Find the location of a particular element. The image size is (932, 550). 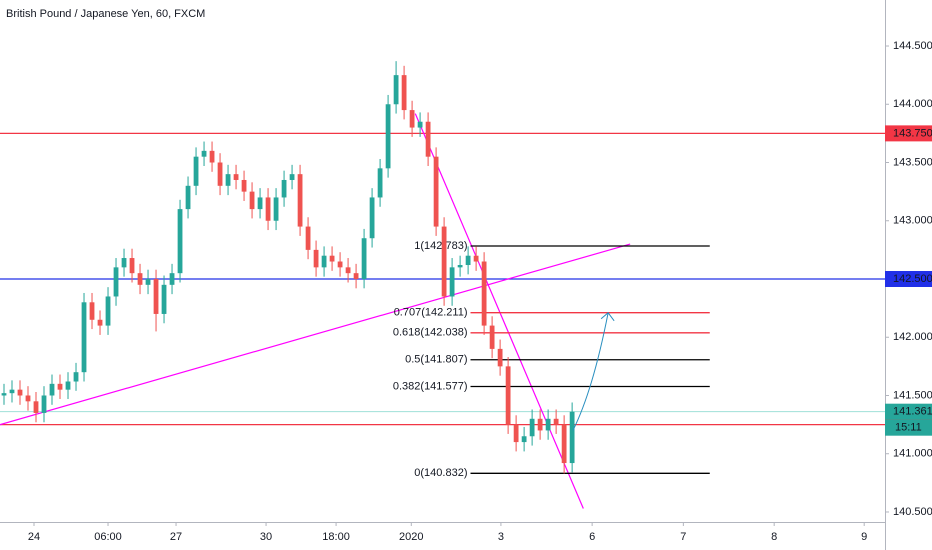

y-tick-label: 140.500 is located at coordinates (912, 512).